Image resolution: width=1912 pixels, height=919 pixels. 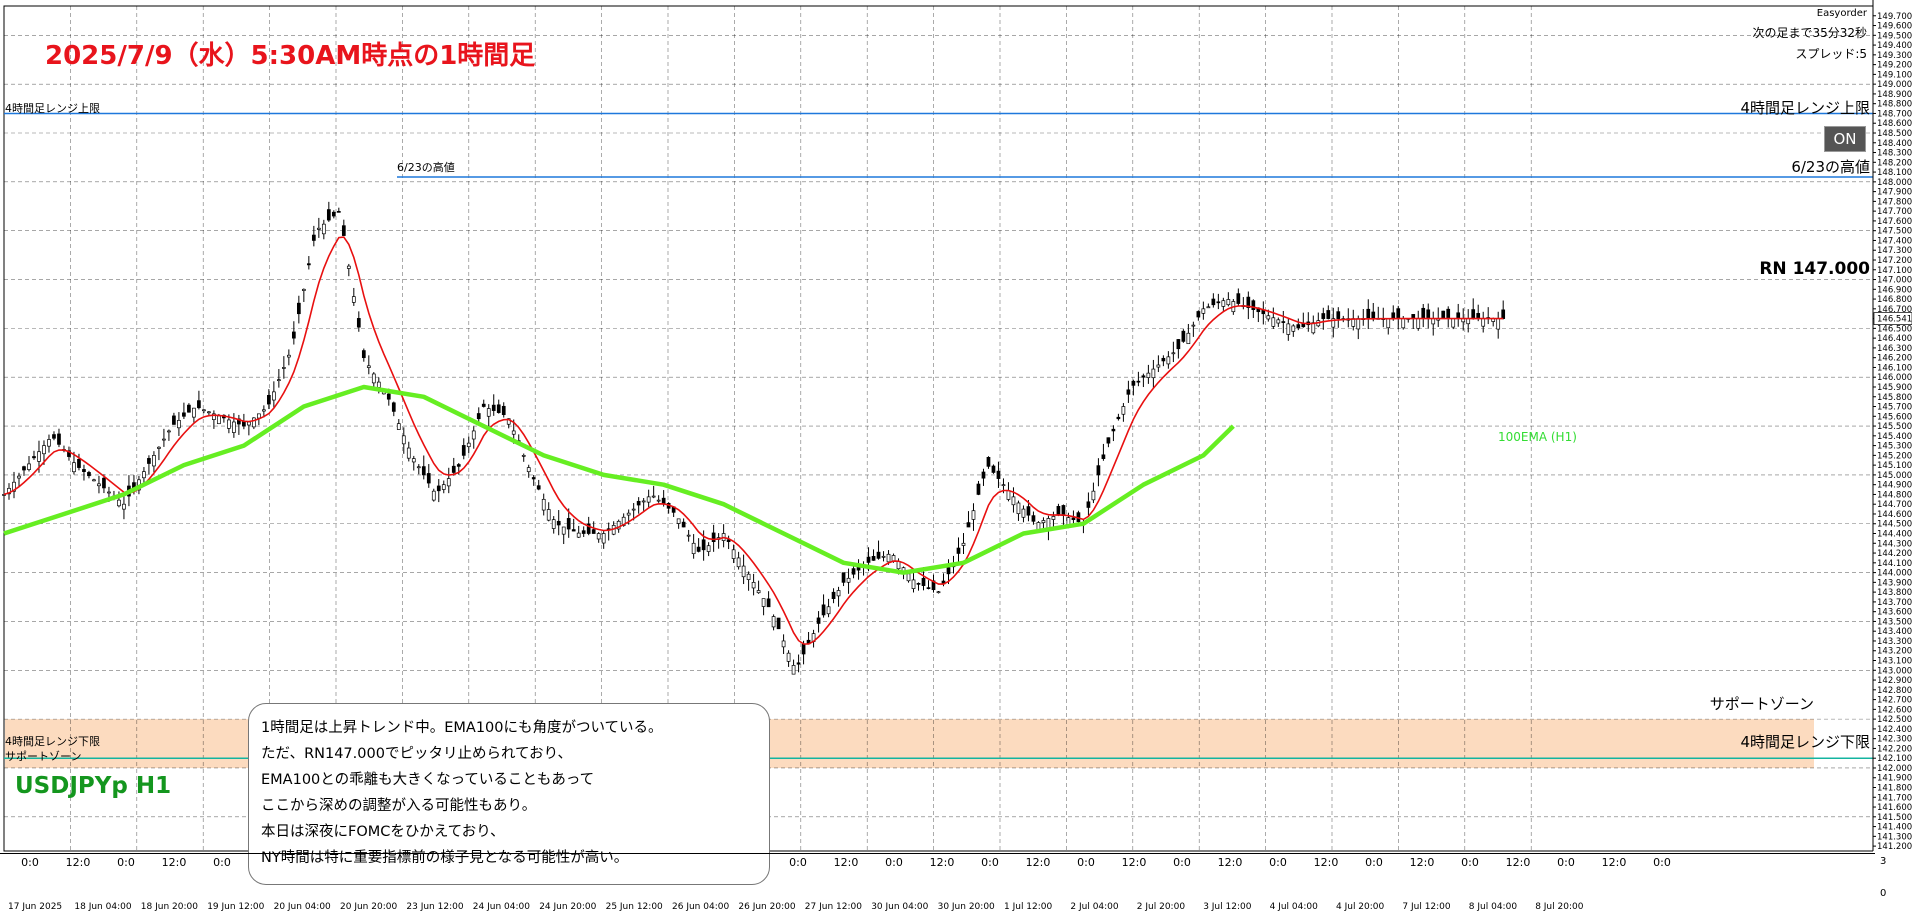 I want to click on time-date-label: 26 Jun 20:00, so click(x=766, y=907).